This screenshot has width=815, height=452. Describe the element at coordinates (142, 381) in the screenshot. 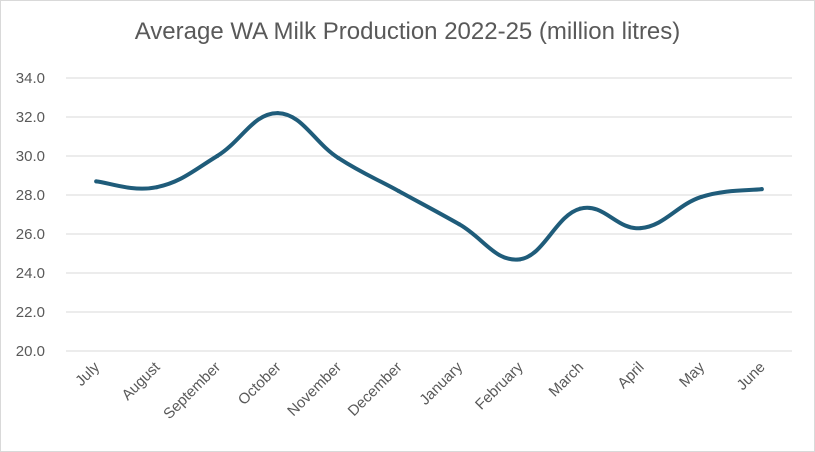

I see `x-tick-label: August` at that location.